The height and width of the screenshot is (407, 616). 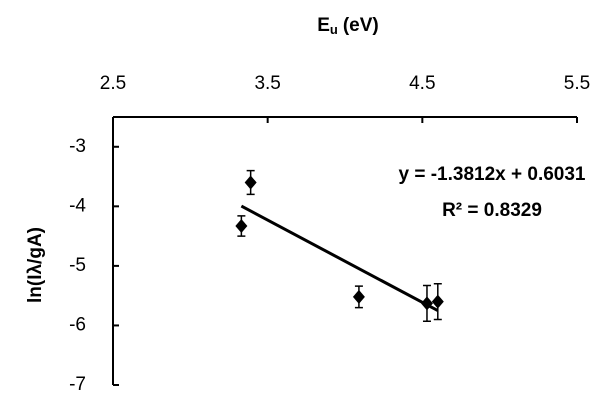 What do you see at coordinates (577, 83) in the screenshot?
I see `x-tick-label: 5.5` at bounding box center [577, 83].